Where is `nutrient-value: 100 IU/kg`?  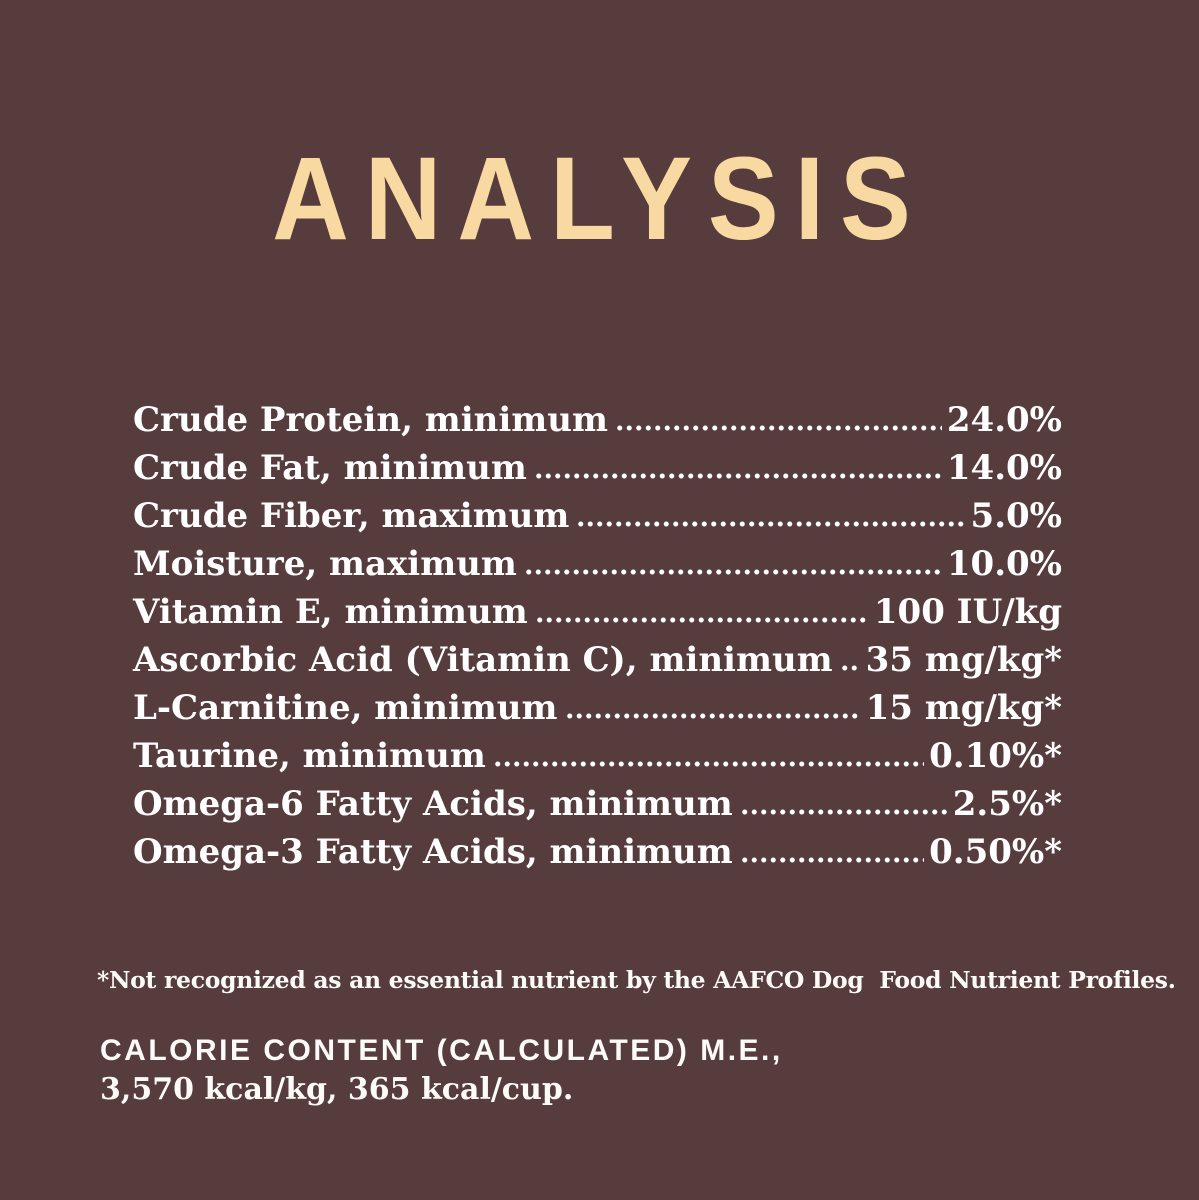
nutrient-value: 100 IU/kg is located at coordinates (967, 612).